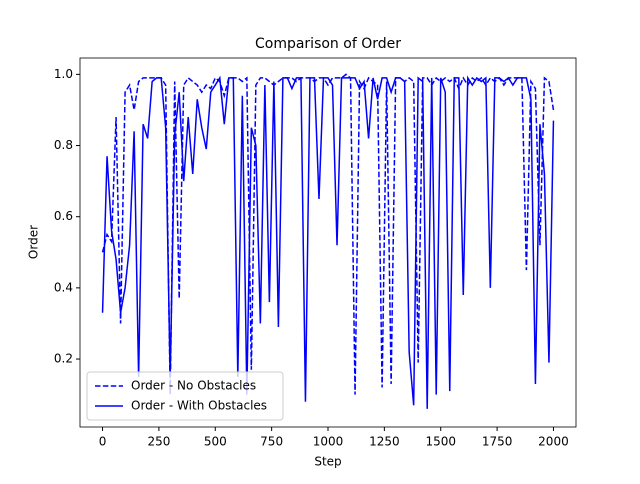 This screenshot has height=484, width=640. Describe the element at coordinates (63, 145) in the screenshot. I see `y-tick-label: 0.8` at that location.